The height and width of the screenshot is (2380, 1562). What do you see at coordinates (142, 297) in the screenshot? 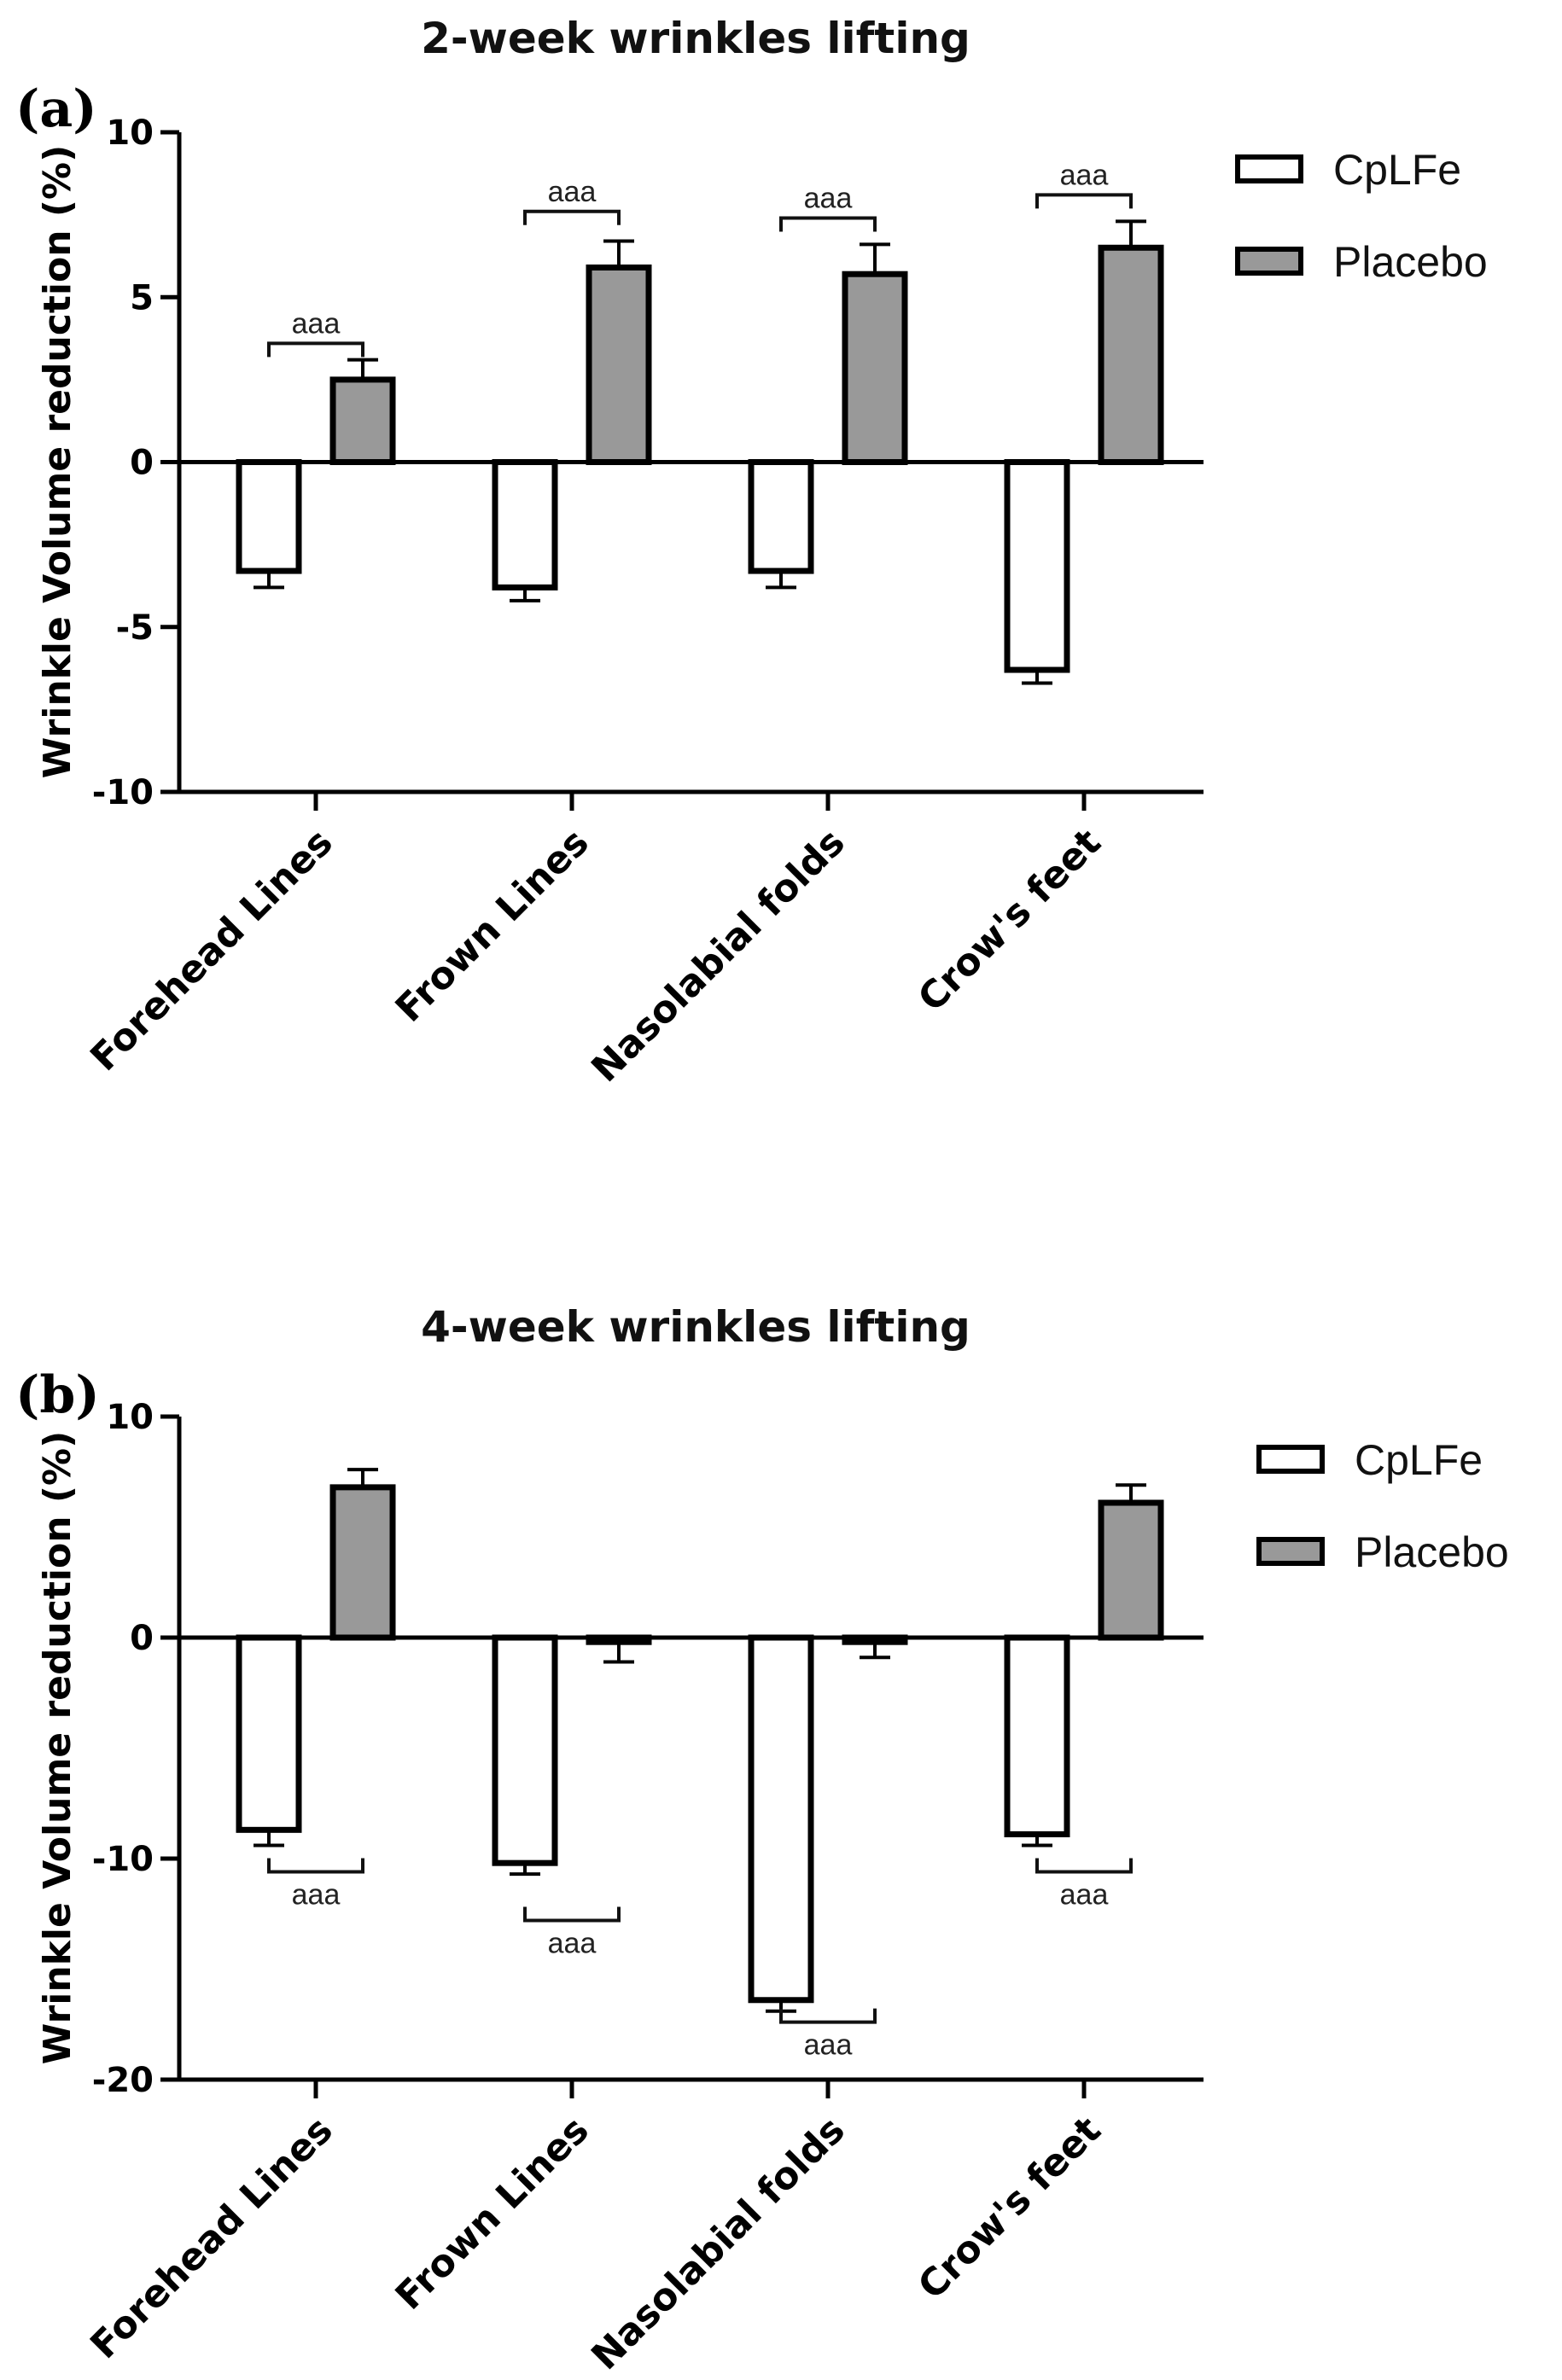
I see `y-tick-label: 5` at bounding box center [142, 297].